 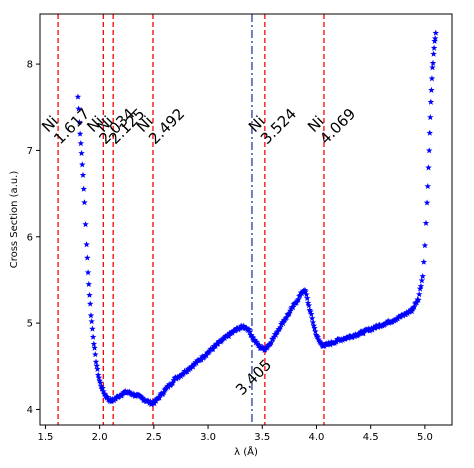 I want to click on x-tick-label: 2.5, so click(x=154, y=437).